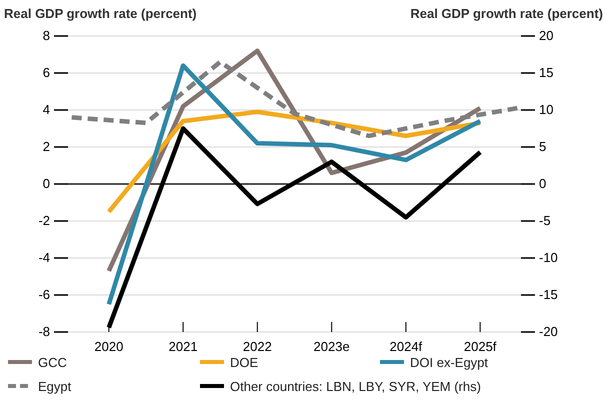 The height and width of the screenshot is (410, 607). What do you see at coordinates (46, 72) in the screenshot?
I see `y-tick-label: 6` at bounding box center [46, 72].